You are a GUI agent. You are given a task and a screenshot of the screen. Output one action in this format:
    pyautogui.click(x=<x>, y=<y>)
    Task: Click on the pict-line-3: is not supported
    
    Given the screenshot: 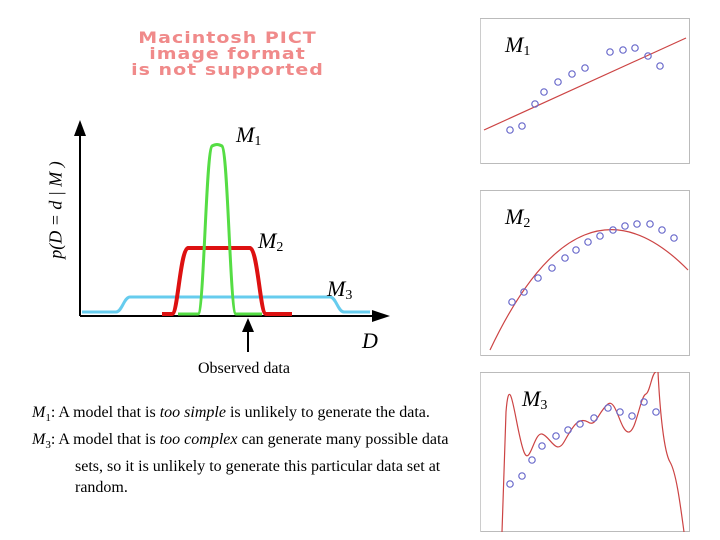 What is the action you would take?
    pyautogui.click(x=227, y=70)
    